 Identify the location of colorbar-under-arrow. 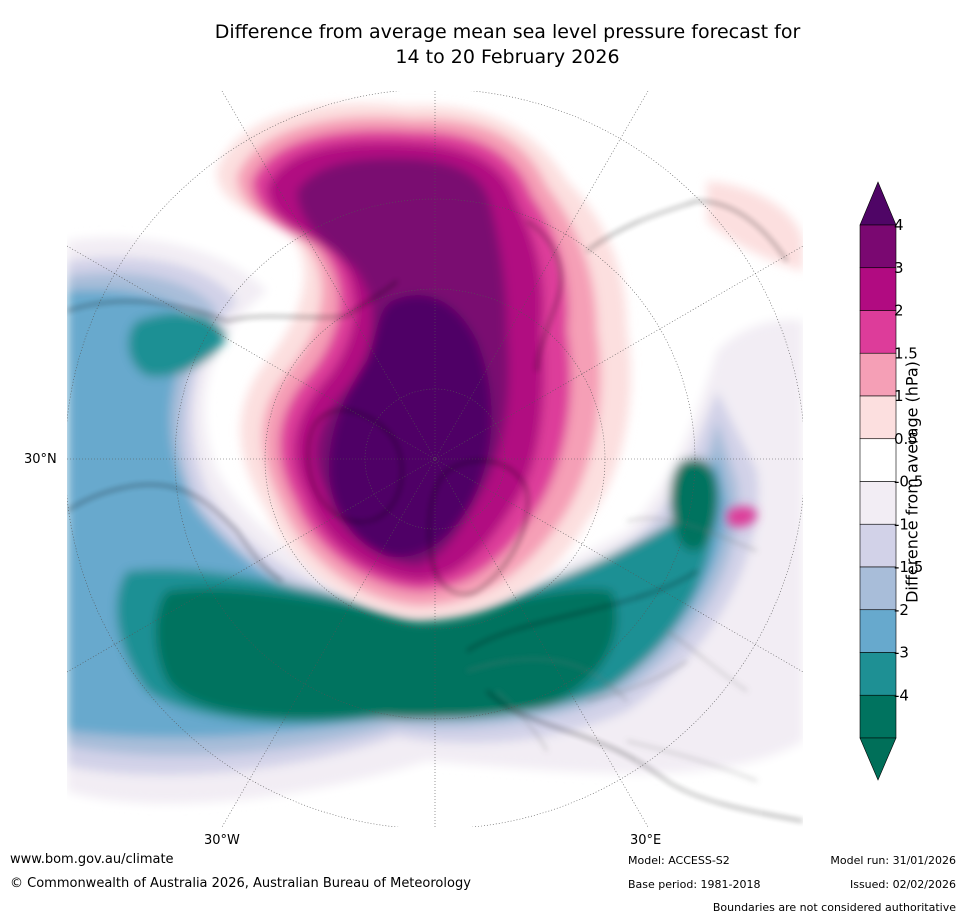
(878, 759).